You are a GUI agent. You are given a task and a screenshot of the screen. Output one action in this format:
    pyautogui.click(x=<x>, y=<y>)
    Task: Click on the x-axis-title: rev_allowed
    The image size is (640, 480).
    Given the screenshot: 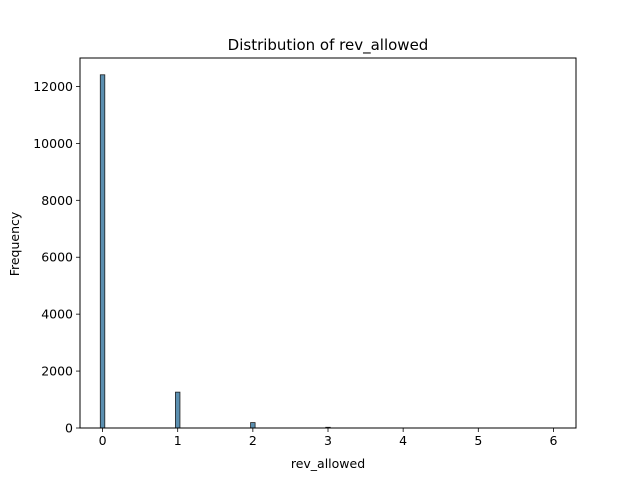 What is the action you would take?
    pyautogui.click(x=328, y=463)
    